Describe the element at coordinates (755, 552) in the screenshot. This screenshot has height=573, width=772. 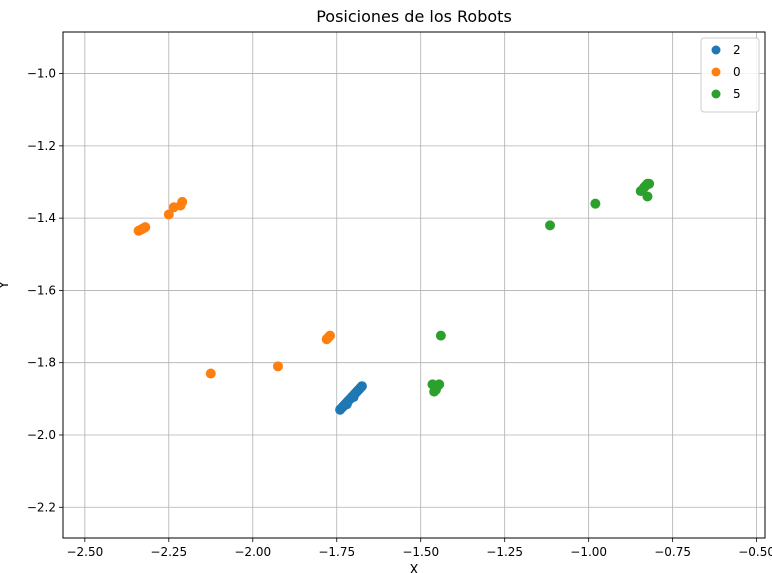
I see `x-tick-label: −0.50` at that location.